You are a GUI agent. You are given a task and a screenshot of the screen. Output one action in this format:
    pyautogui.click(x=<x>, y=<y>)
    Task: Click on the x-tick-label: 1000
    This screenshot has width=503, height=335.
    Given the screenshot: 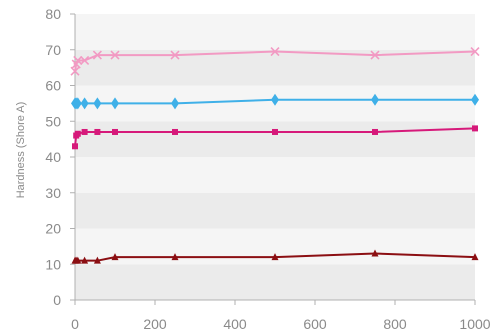 What is the action you would take?
    pyautogui.click(x=474, y=324)
    